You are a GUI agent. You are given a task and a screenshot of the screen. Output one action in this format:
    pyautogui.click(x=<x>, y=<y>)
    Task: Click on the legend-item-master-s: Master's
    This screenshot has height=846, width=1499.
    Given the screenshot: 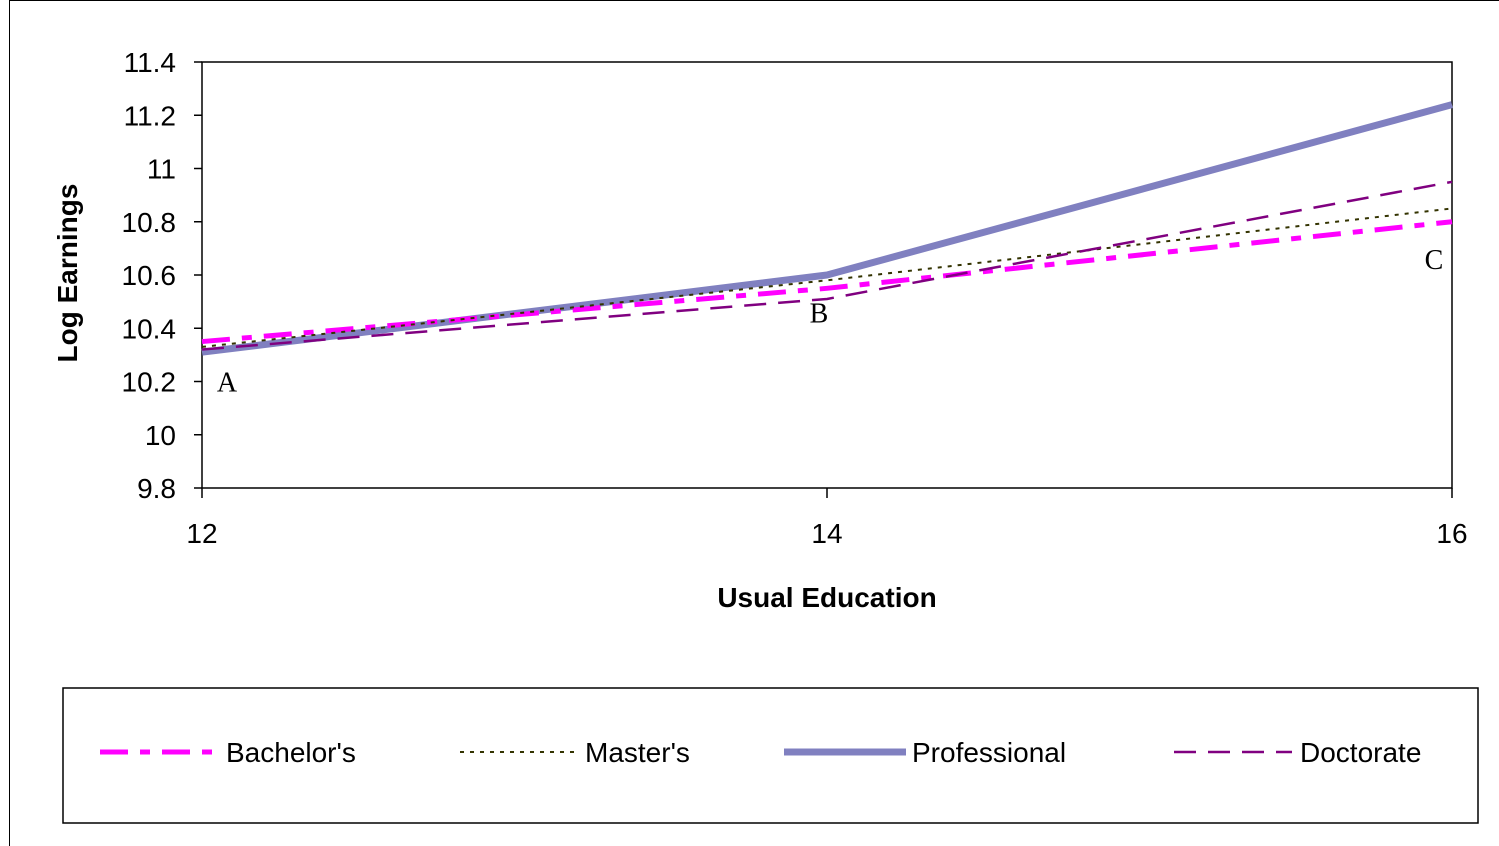 What is the action you would take?
    pyautogui.click(x=575, y=752)
    